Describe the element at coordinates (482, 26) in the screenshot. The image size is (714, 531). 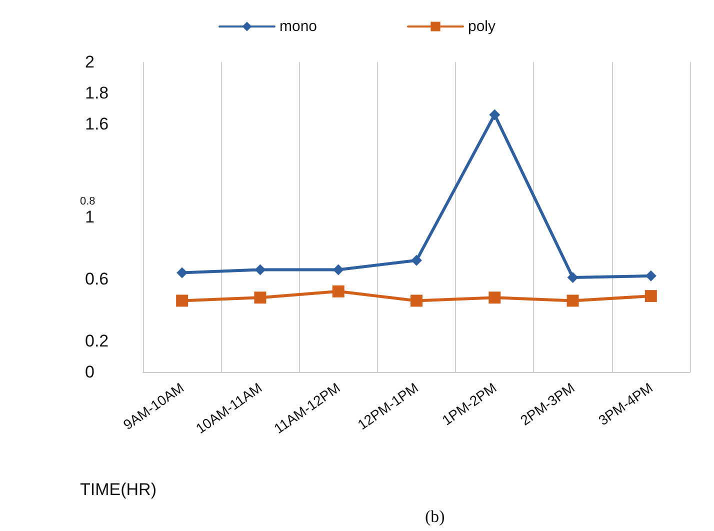
I see `legend-label: poly` at that location.